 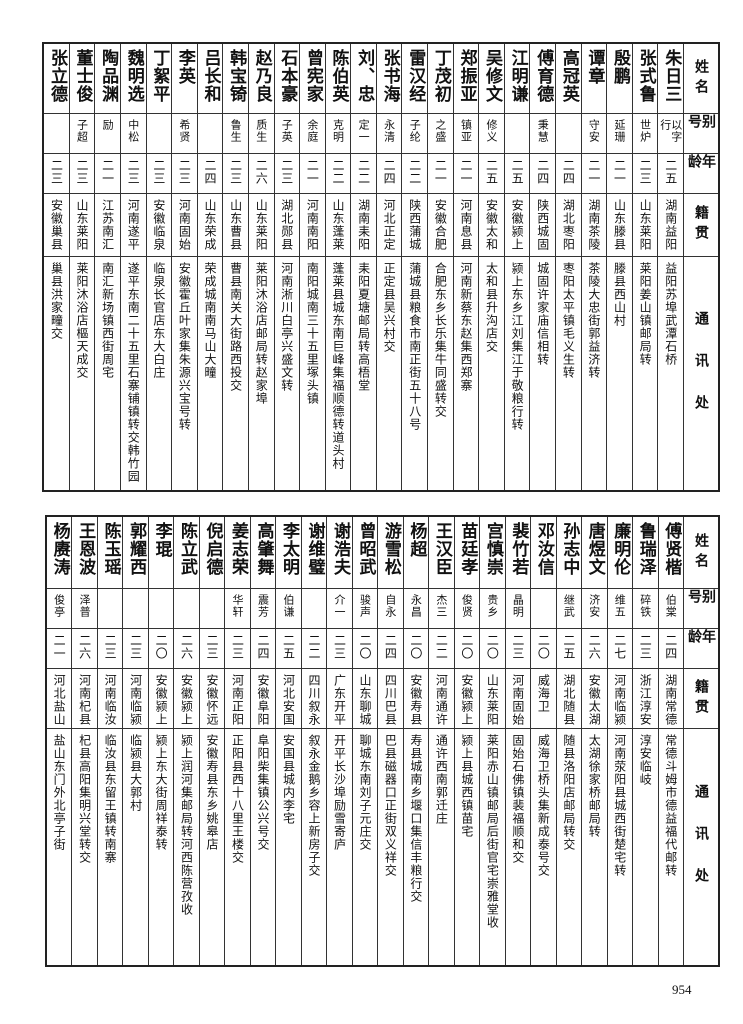 I want to click on person-address: 莱阳沐浴店邮局转赵家埠, so click(x=261, y=333).